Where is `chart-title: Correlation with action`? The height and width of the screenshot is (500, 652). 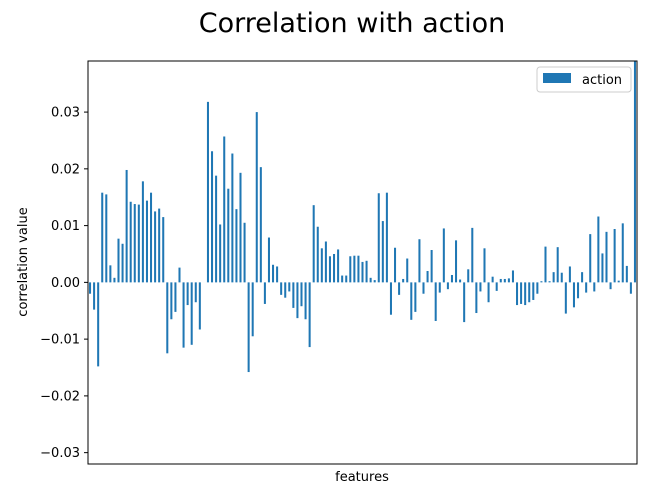 chart-title: Correlation with action is located at coordinates (352, 23).